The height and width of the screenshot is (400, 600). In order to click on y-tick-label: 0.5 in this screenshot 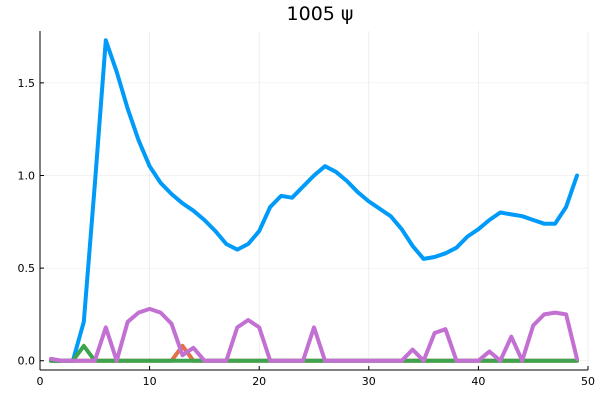, I will do `click(27, 268)`.